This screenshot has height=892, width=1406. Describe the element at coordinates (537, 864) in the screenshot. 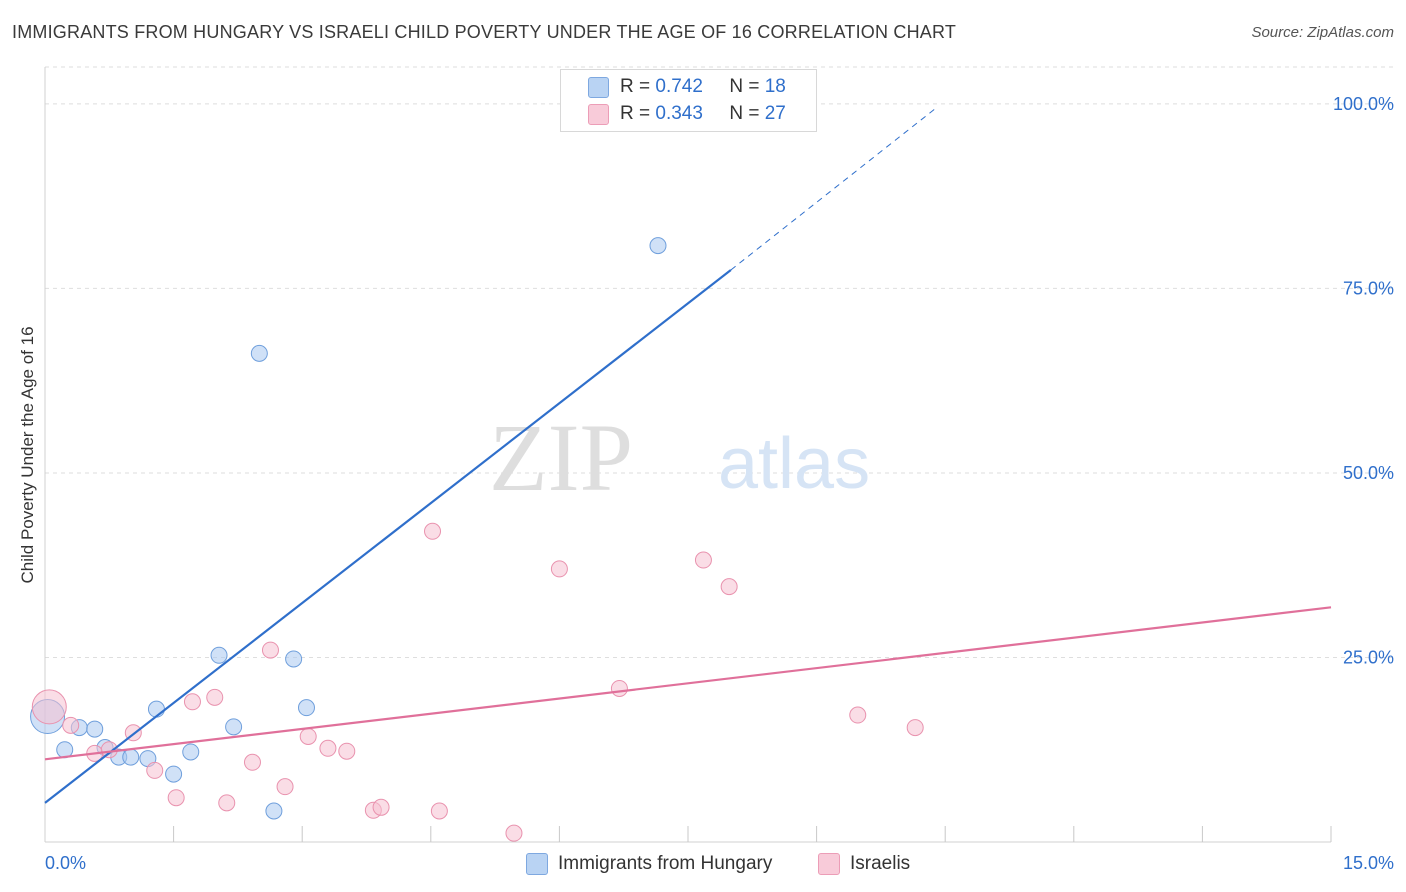

I see `series-swatch-hungary` at that location.